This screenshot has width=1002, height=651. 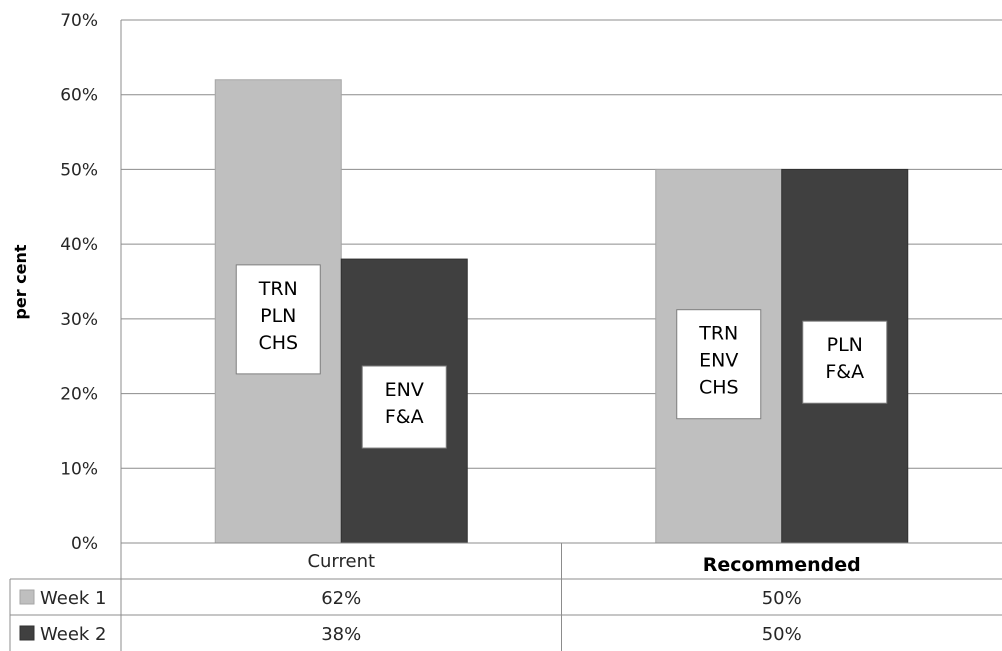 What do you see at coordinates (79, 469) in the screenshot?
I see `y-tick-label: 10%` at bounding box center [79, 469].